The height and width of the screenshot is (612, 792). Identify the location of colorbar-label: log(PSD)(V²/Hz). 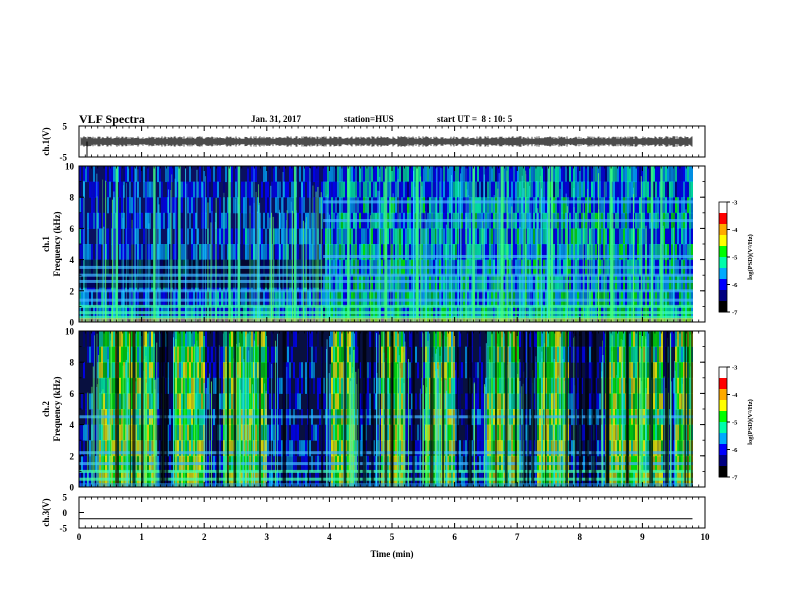
(750, 257).